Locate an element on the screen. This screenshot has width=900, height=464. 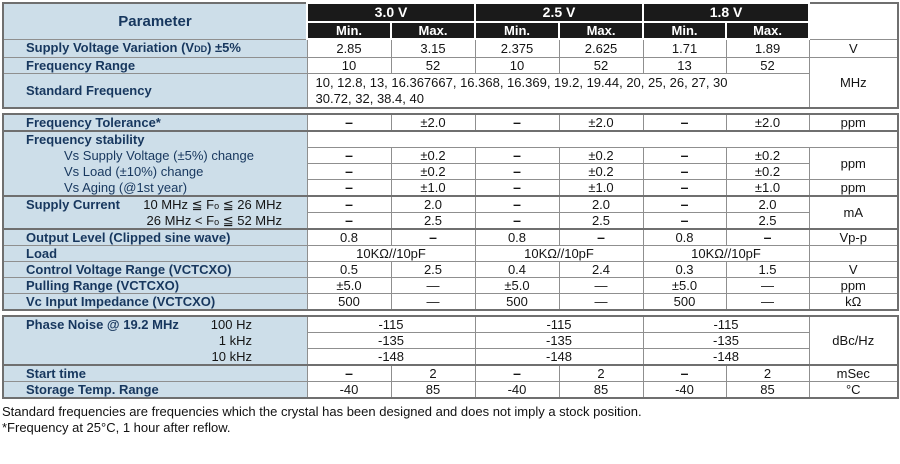
unit-cell: mSec is located at coordinates (853, 372).